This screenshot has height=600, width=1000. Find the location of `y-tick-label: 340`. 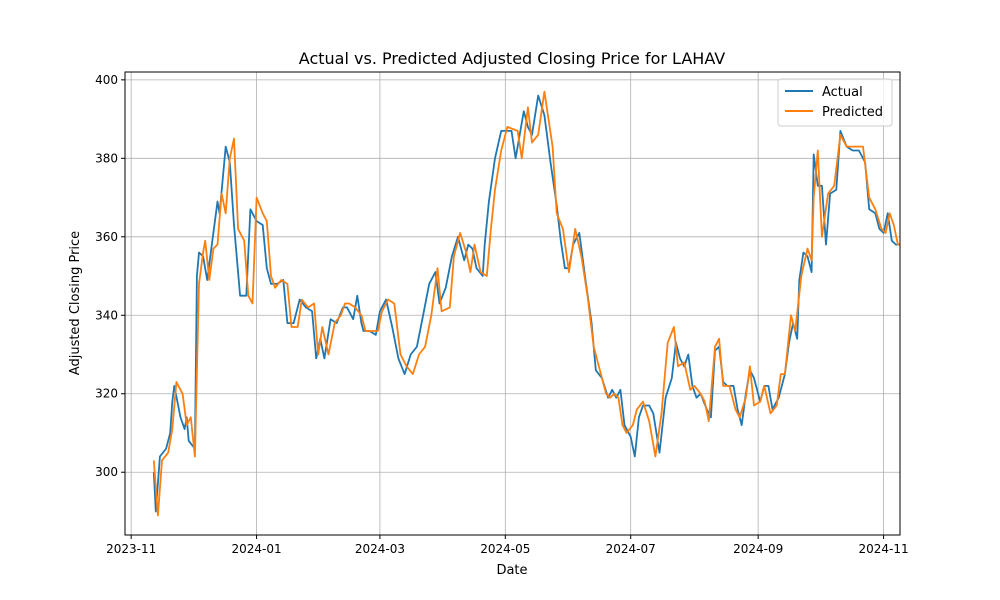

y-tick-label: 340 is located at coordinates (106, 315).